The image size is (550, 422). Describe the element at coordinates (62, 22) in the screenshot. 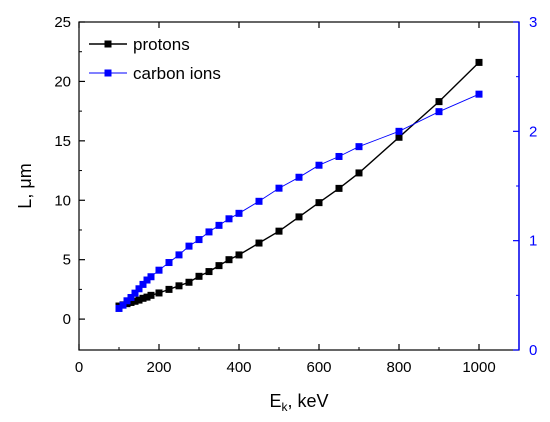

I see `y-tick-label: 25` at that location.